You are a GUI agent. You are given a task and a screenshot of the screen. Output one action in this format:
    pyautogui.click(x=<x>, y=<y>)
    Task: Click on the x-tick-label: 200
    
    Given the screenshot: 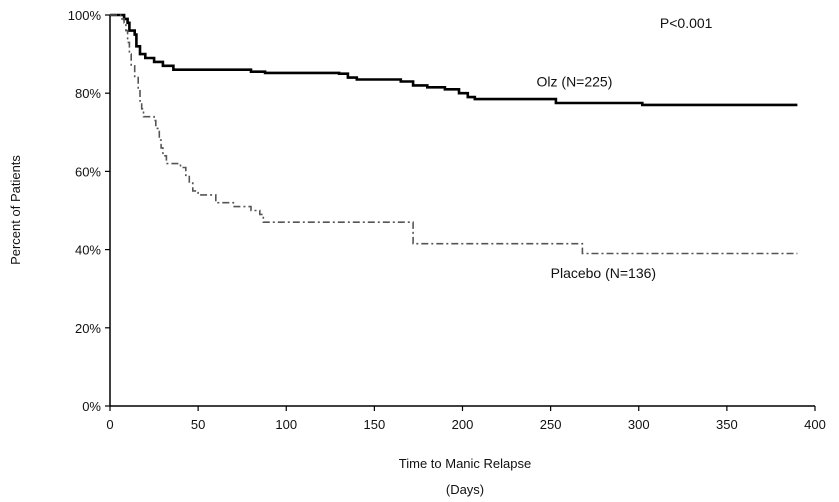 What is the action you would take?
    pyautogui.click(x=463, y=424)
    